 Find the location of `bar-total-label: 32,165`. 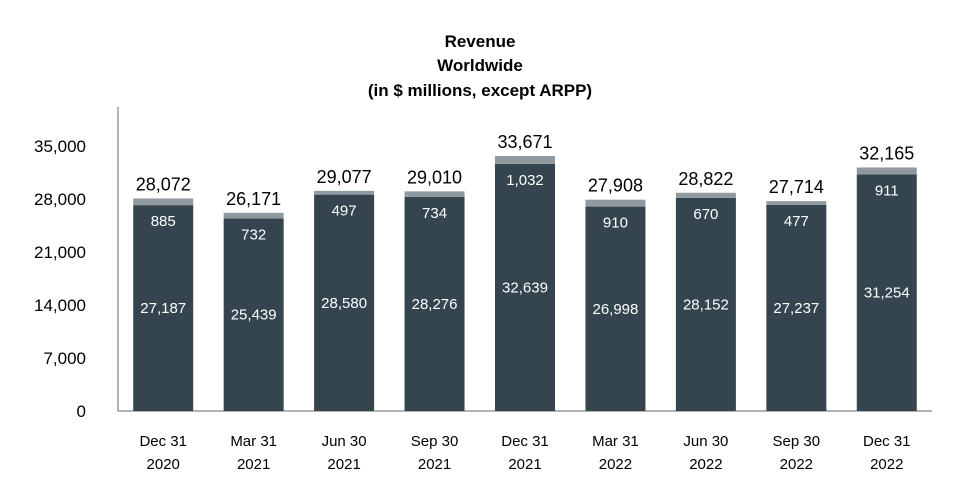

bar-total-label: 32,165 is located at coordinates (886, 153).